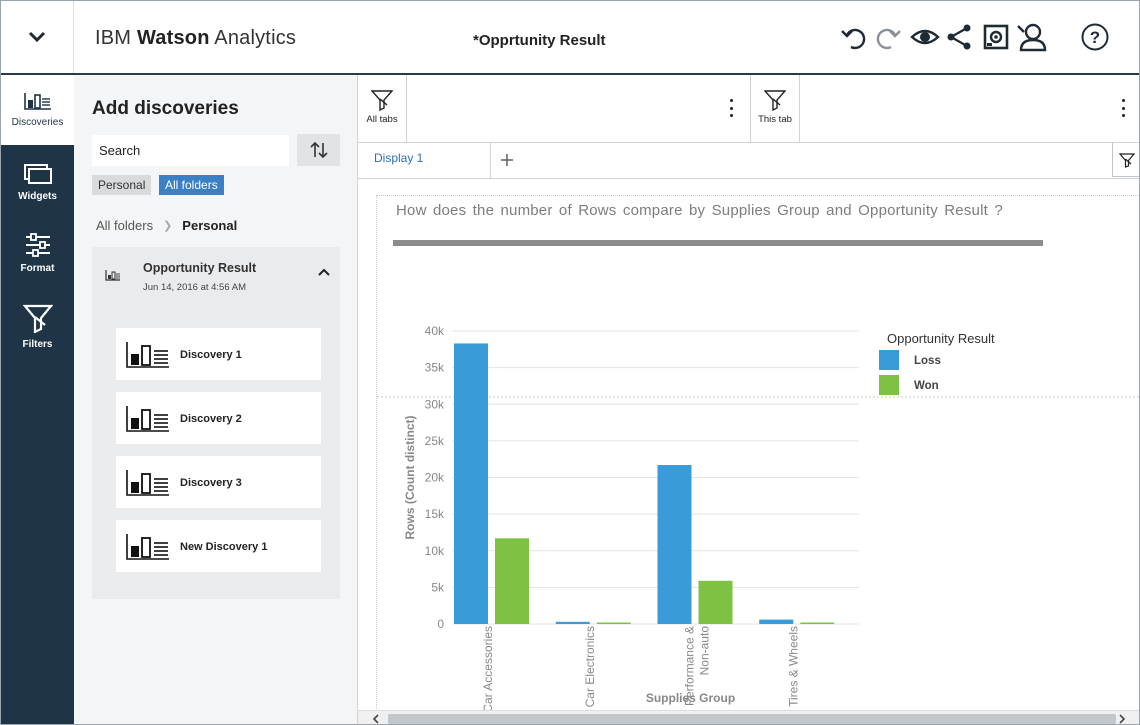 Image resolution: width=1140 pixels, height=725 pixels. I want to click on breadcrumb-current: Personal, so click(210, 225).